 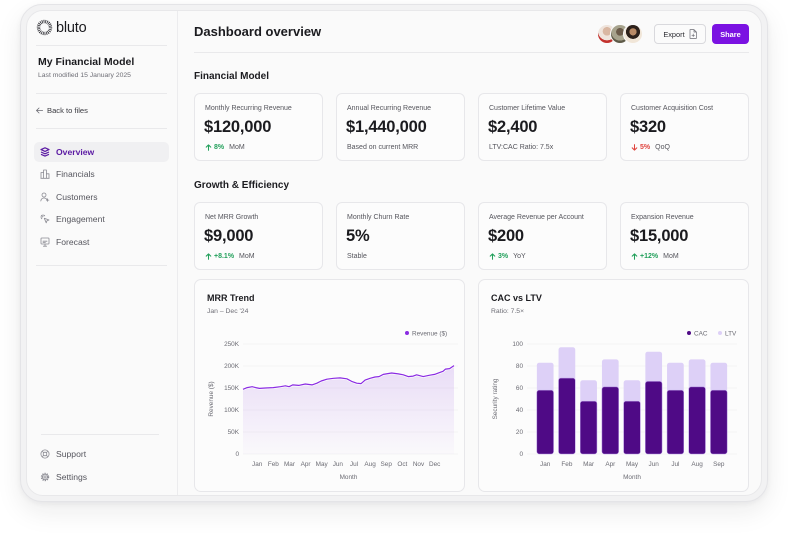 What do you see at coordinates (389, 108) in the screenshot?
I see `metric-label: Annual Recurring Revenue` at bounding box center [389, 108].